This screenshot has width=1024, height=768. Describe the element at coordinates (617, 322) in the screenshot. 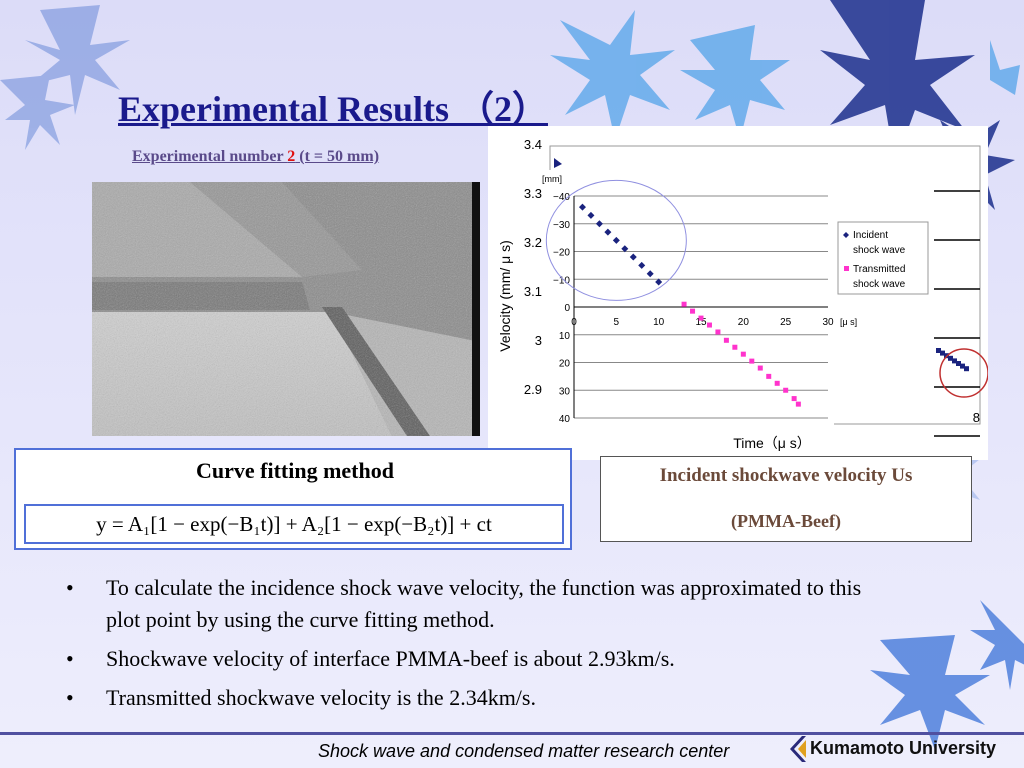

I see `main-x-tick-label: 5` at that location.